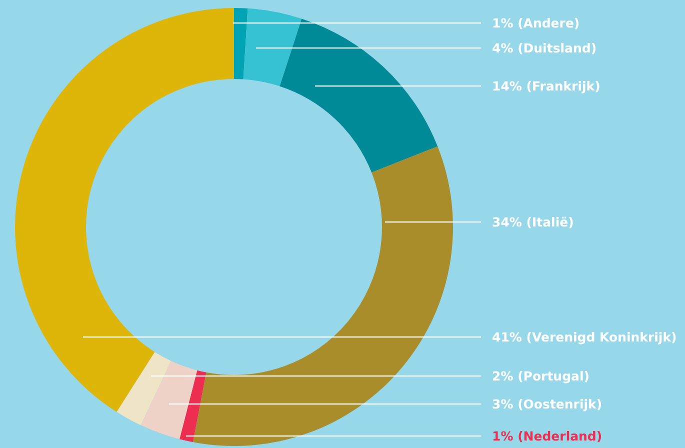  I want to click on slice-label: 4% (Duitsland), so click(544, 48).